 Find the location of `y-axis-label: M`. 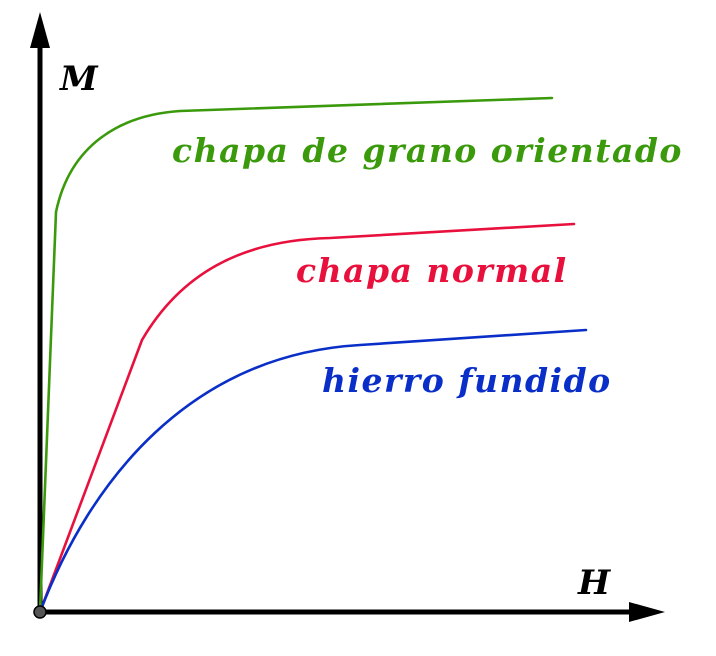

y-axis-label: M is located at coordinates (79, 79).